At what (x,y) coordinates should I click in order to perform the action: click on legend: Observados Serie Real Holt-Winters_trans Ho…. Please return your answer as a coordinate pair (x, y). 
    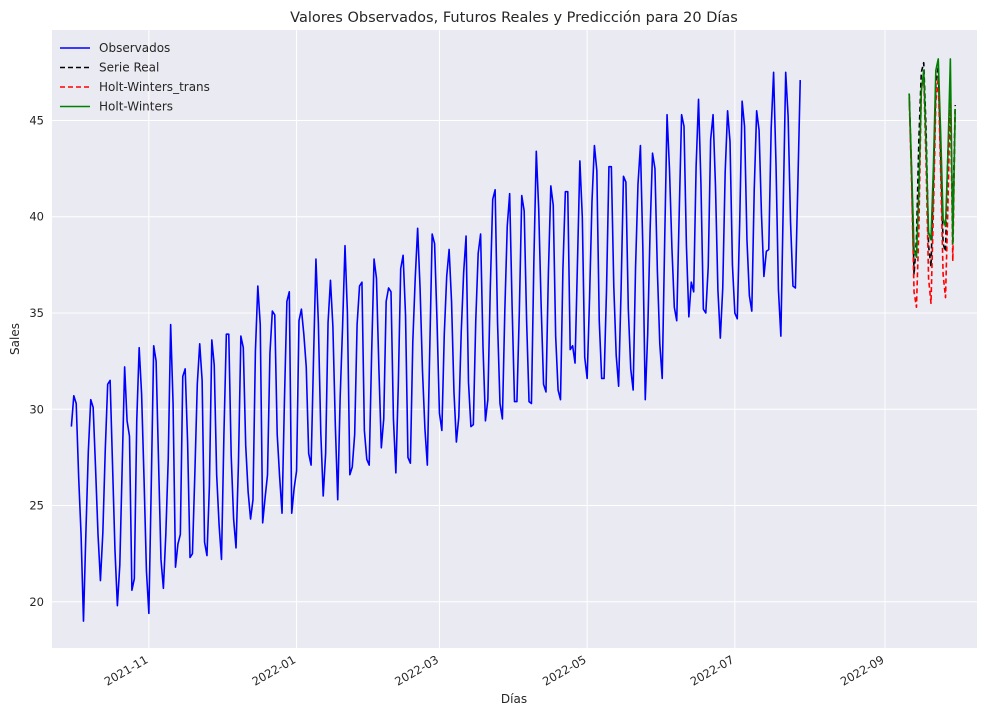
    Looking at the image, I should click on (135, 77).